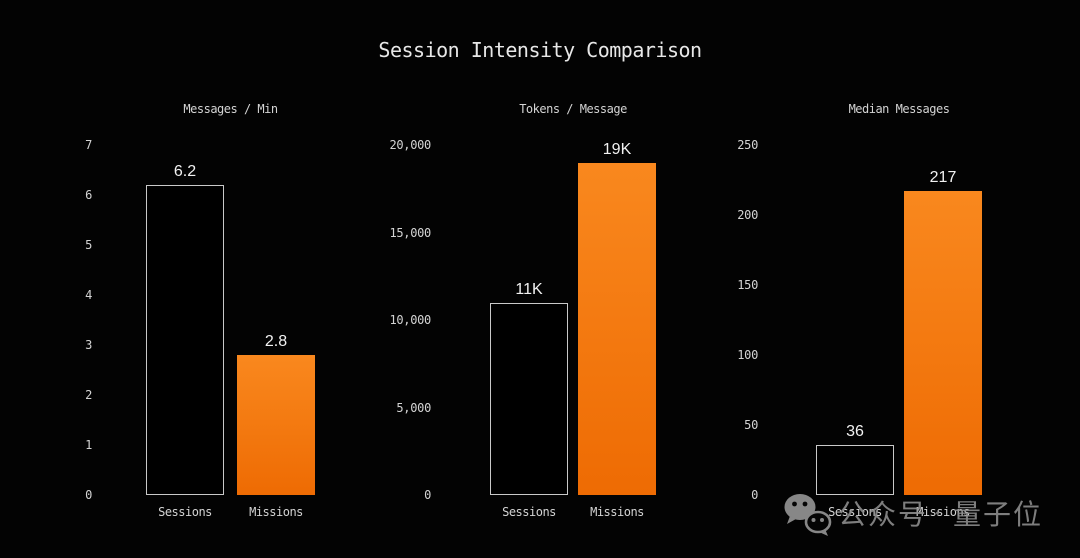  Describe the element at coordinates (410, 145) in the screenshot. I see `y-tick-label: 20,000` at that location.